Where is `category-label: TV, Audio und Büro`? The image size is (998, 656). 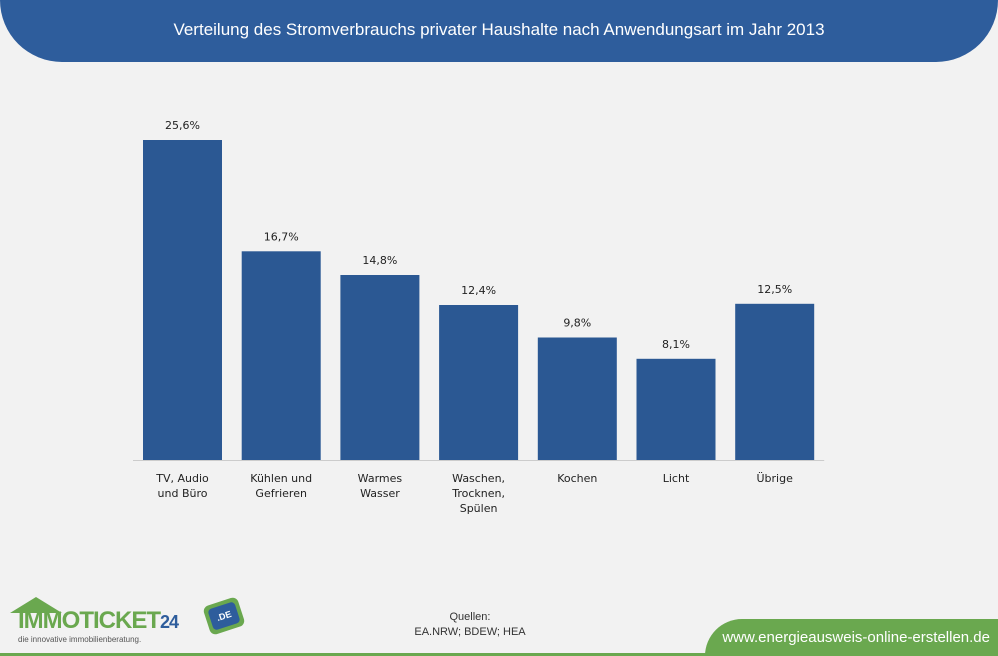 category-label: TV, Audio und Büro is located at coordinates (182, 486).